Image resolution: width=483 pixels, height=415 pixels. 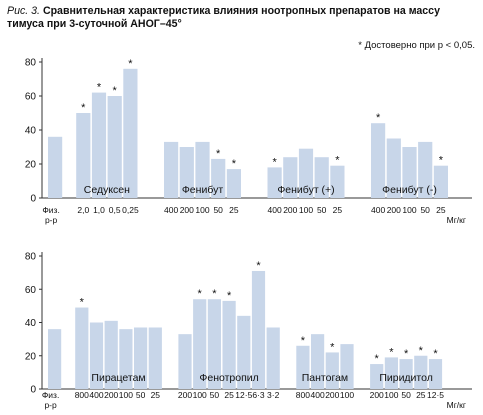 What do you see at coordinates (243, 395) in the screenshot?
I see `dose-label: 12·5` at bounding box center [243, 395].